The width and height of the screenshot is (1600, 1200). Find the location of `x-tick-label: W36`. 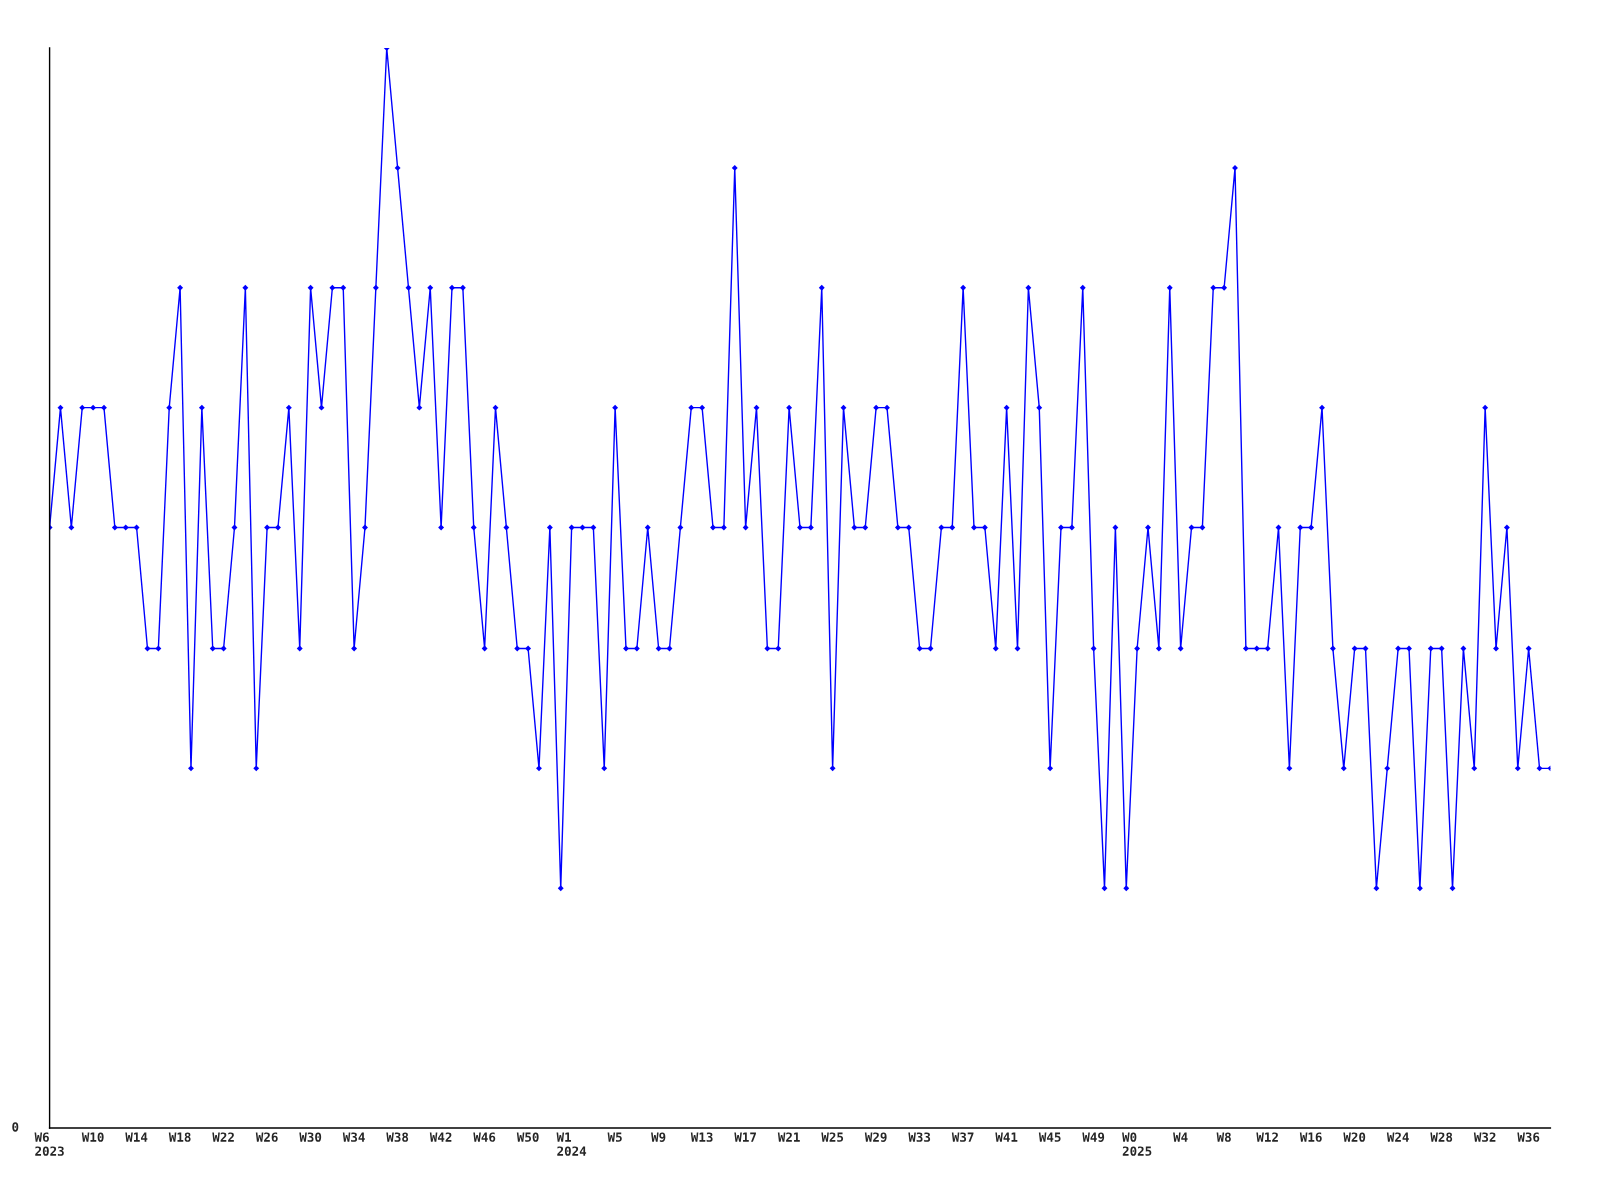

x-tick-label: W36 is located at coordinates (1528, 1137).